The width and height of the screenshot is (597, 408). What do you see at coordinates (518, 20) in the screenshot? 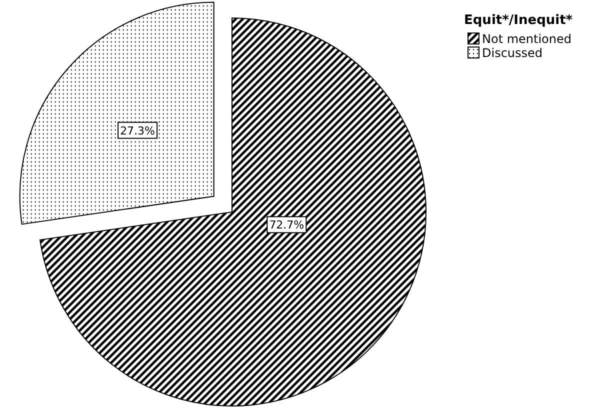
I see `legend-title: Equit*/Inequit*` at bounding box center [518, 20].